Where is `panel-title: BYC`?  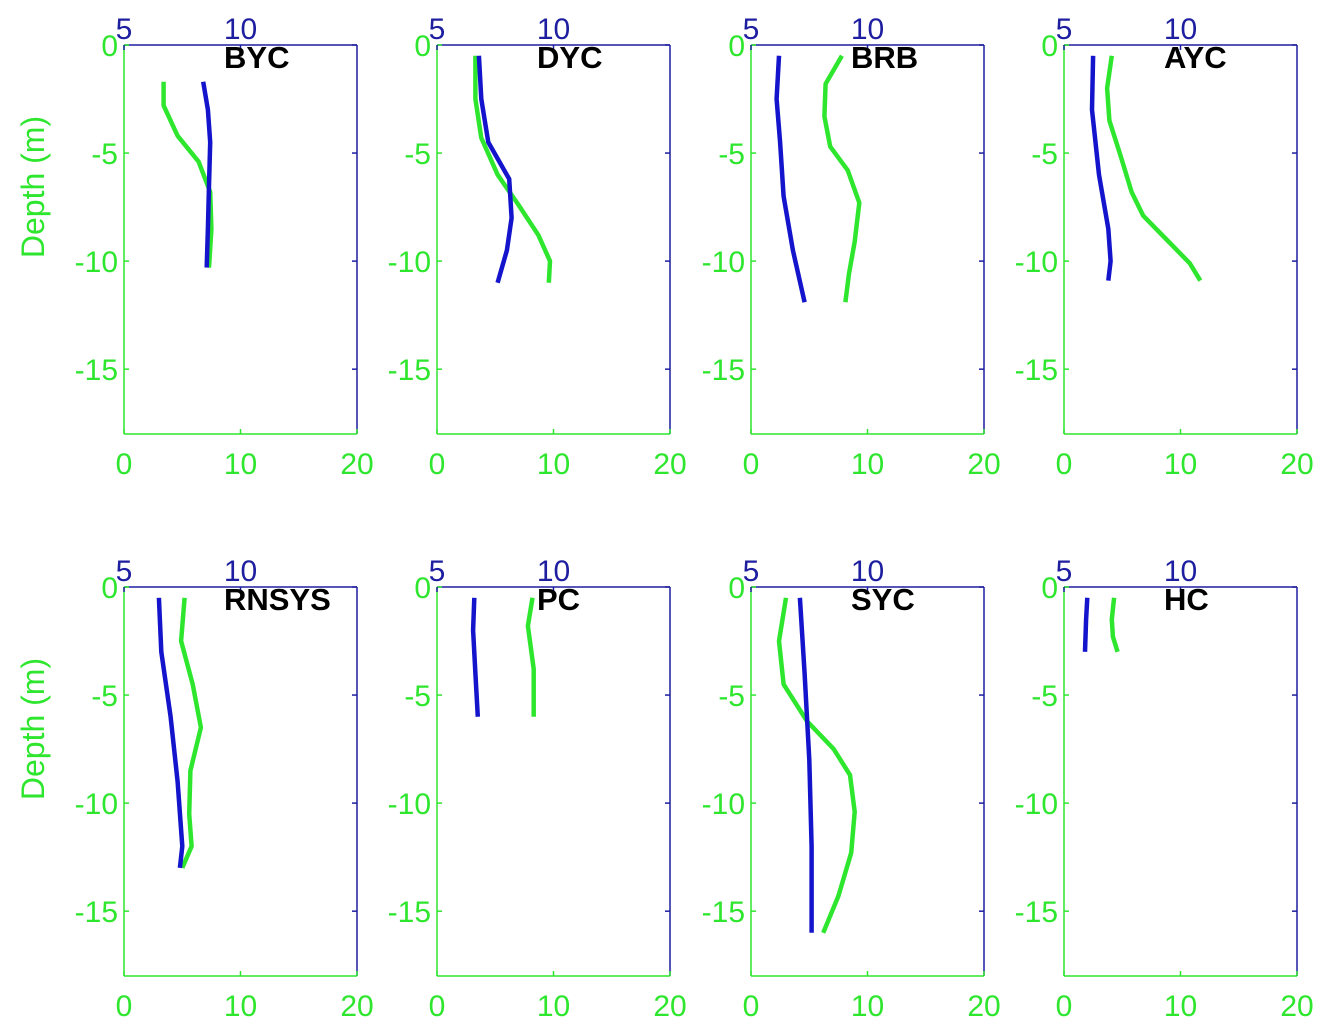
panel-title: BYC is located at coordinates (256, 57).